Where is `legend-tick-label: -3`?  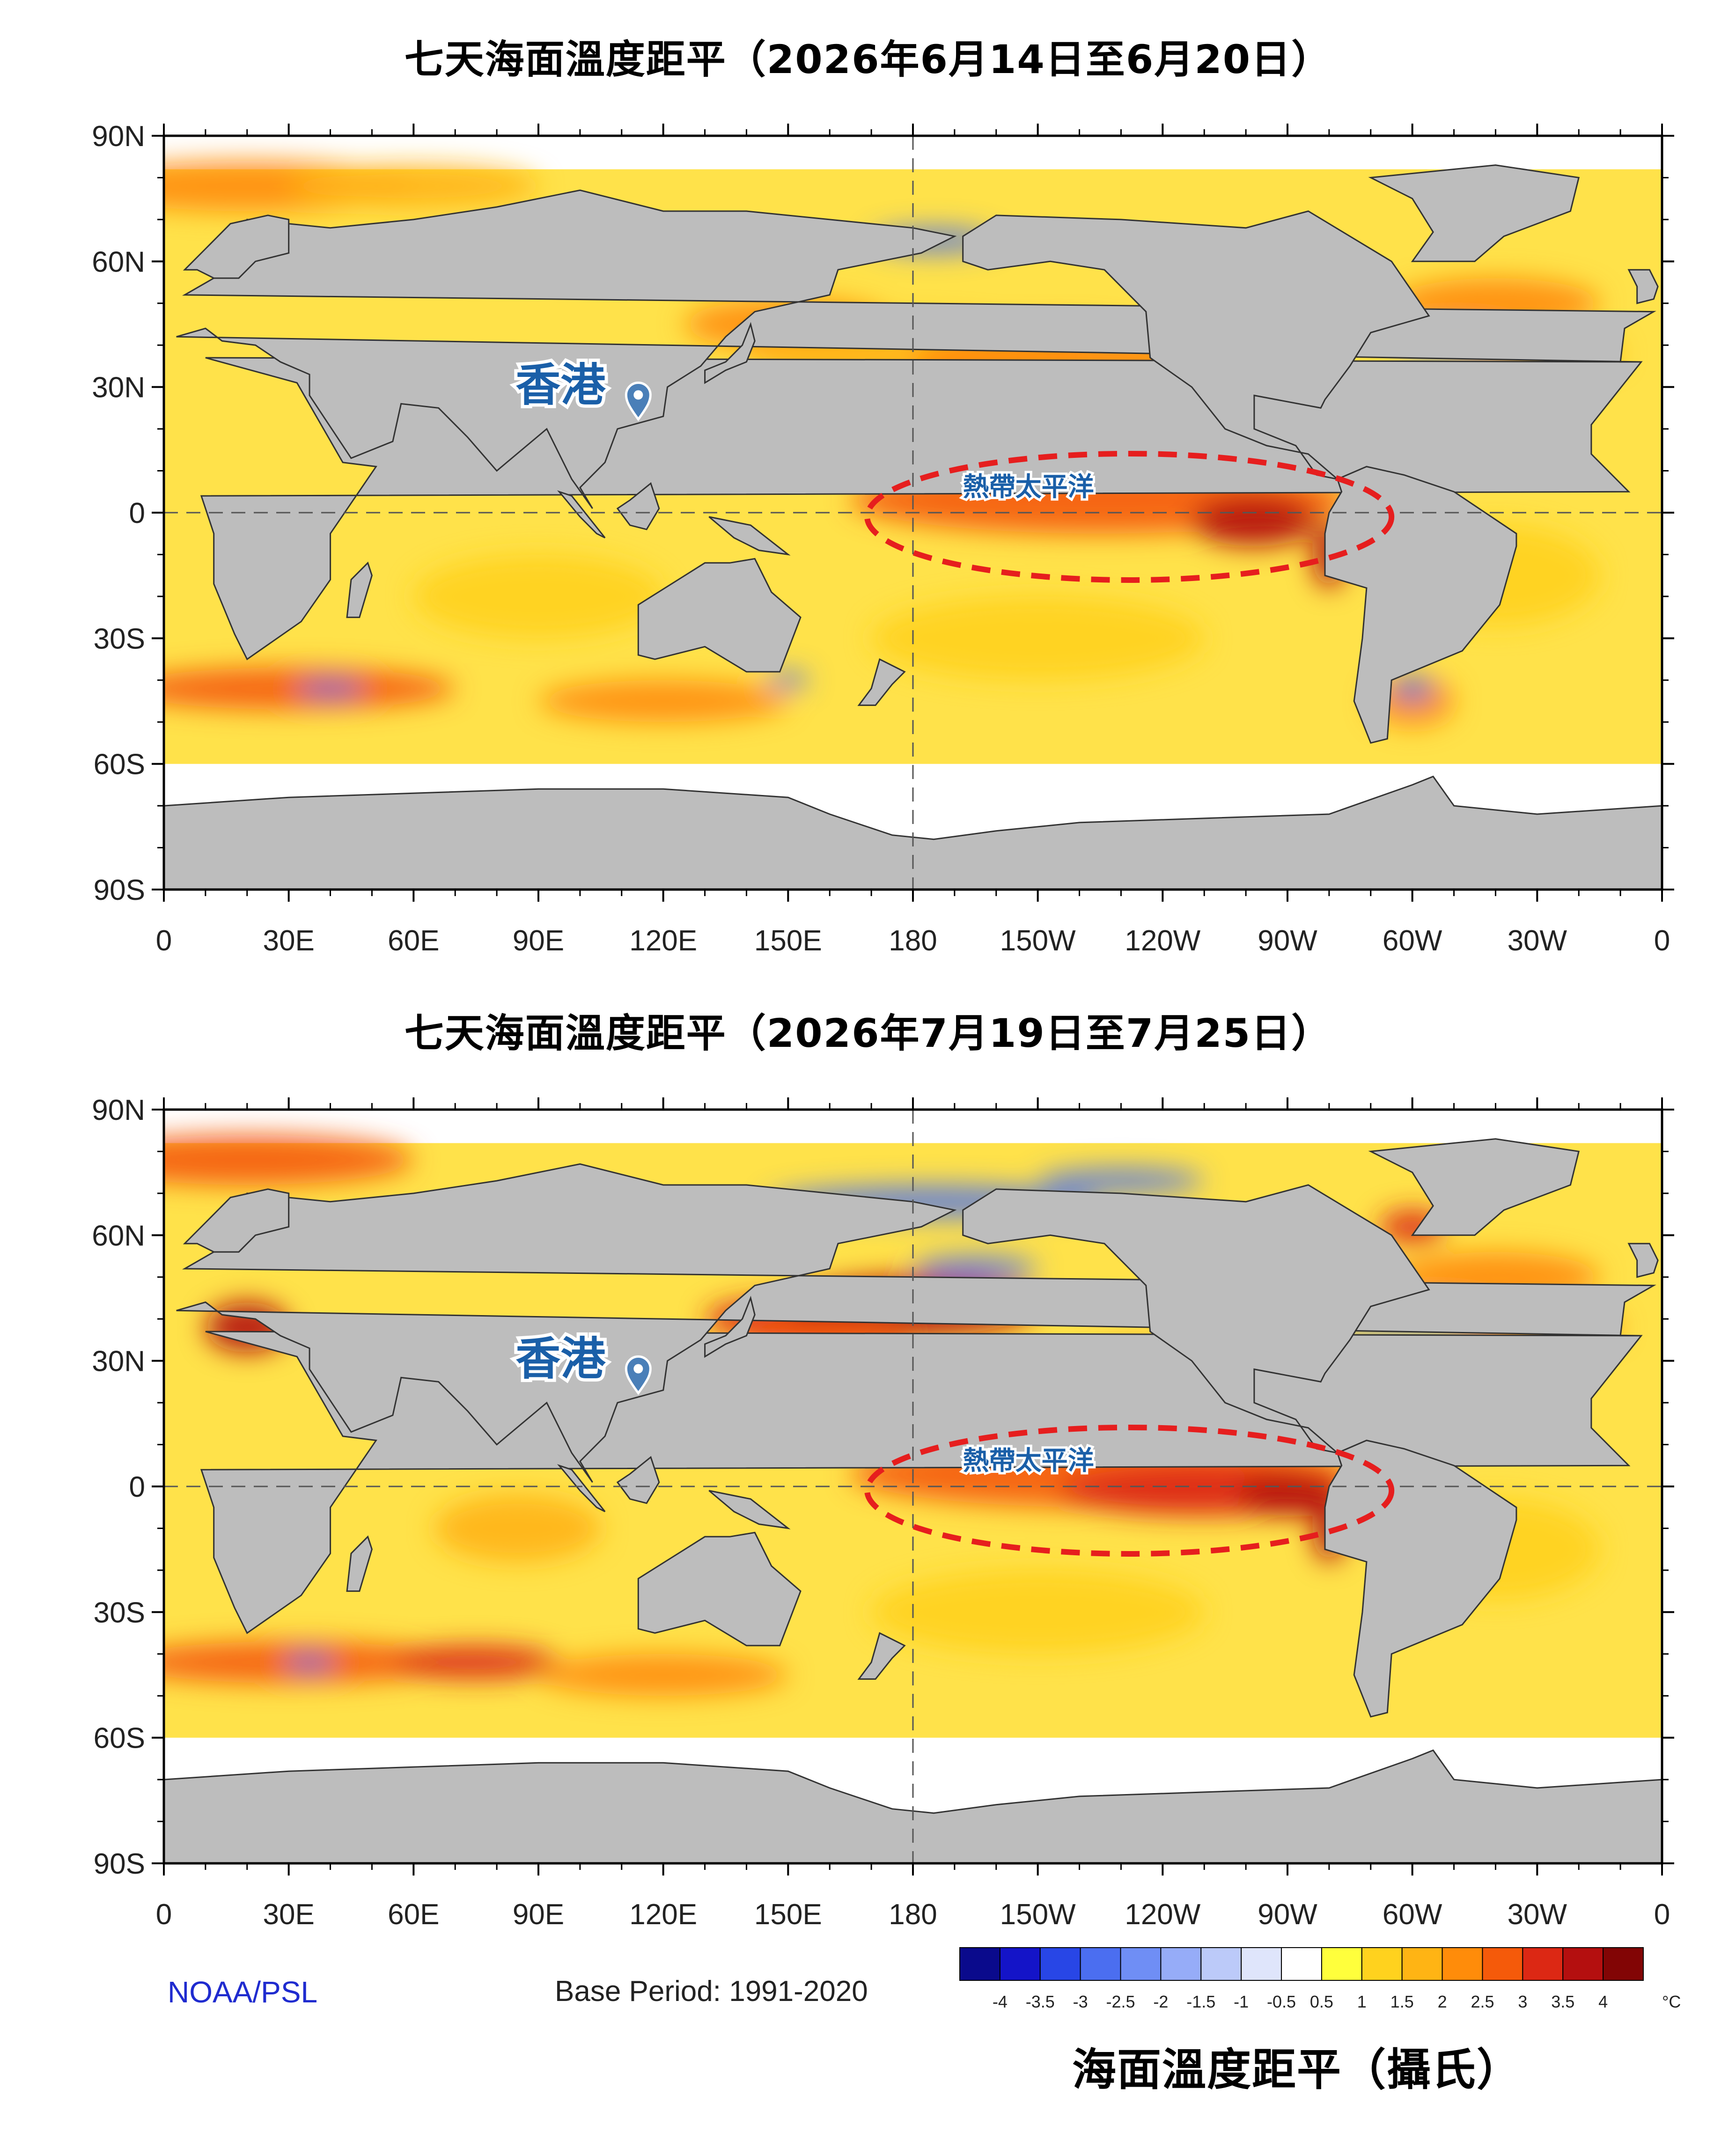 legend-tick-label: -3 is located at coordinates (1080, 2001).